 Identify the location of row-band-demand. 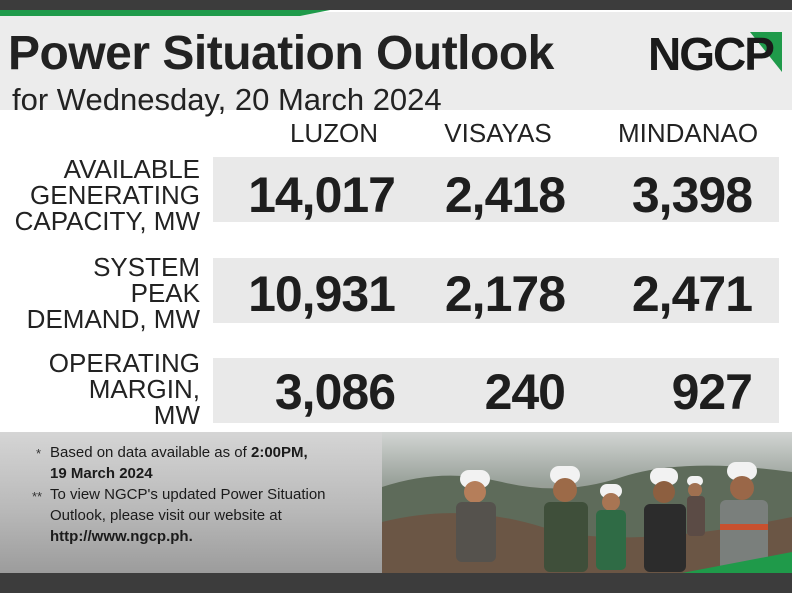
(496, 290).